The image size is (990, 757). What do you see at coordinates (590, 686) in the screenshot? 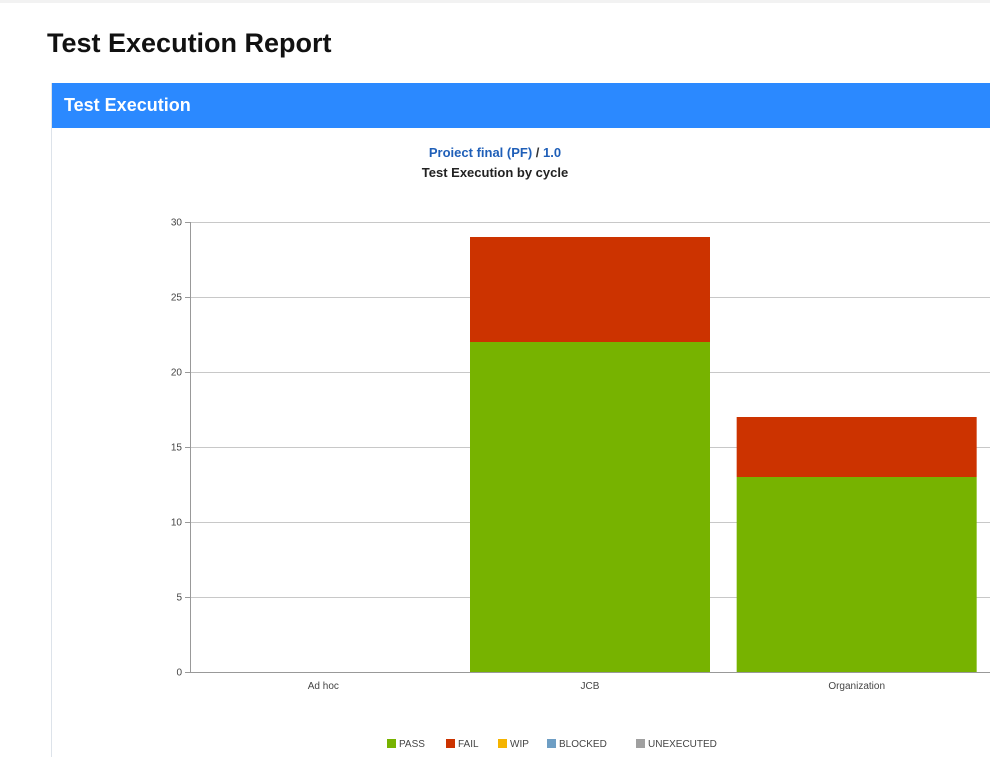
I see `x-tick-label: JCB` at bounding box center [590, 686].